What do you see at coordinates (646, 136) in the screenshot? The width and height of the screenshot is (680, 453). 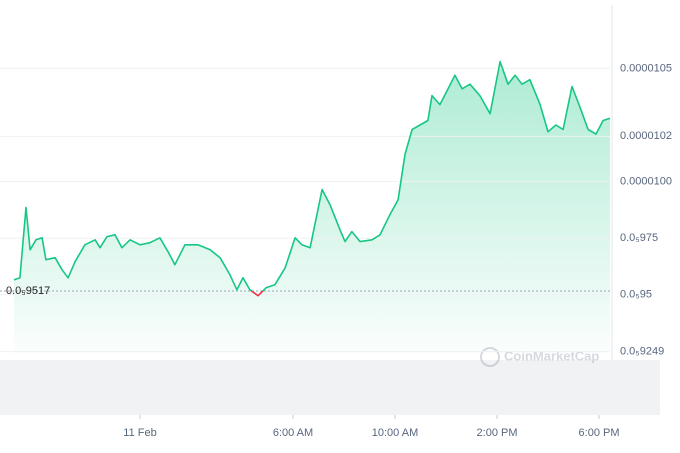 I see `y-tick-label: 0.0000102` at bounding box center [646, 136].